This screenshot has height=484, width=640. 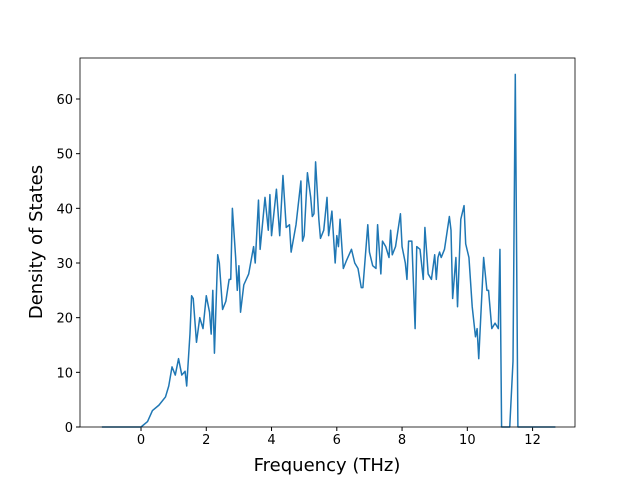 I want to click on y-tick-label: 20, so click(x=64, y=319).